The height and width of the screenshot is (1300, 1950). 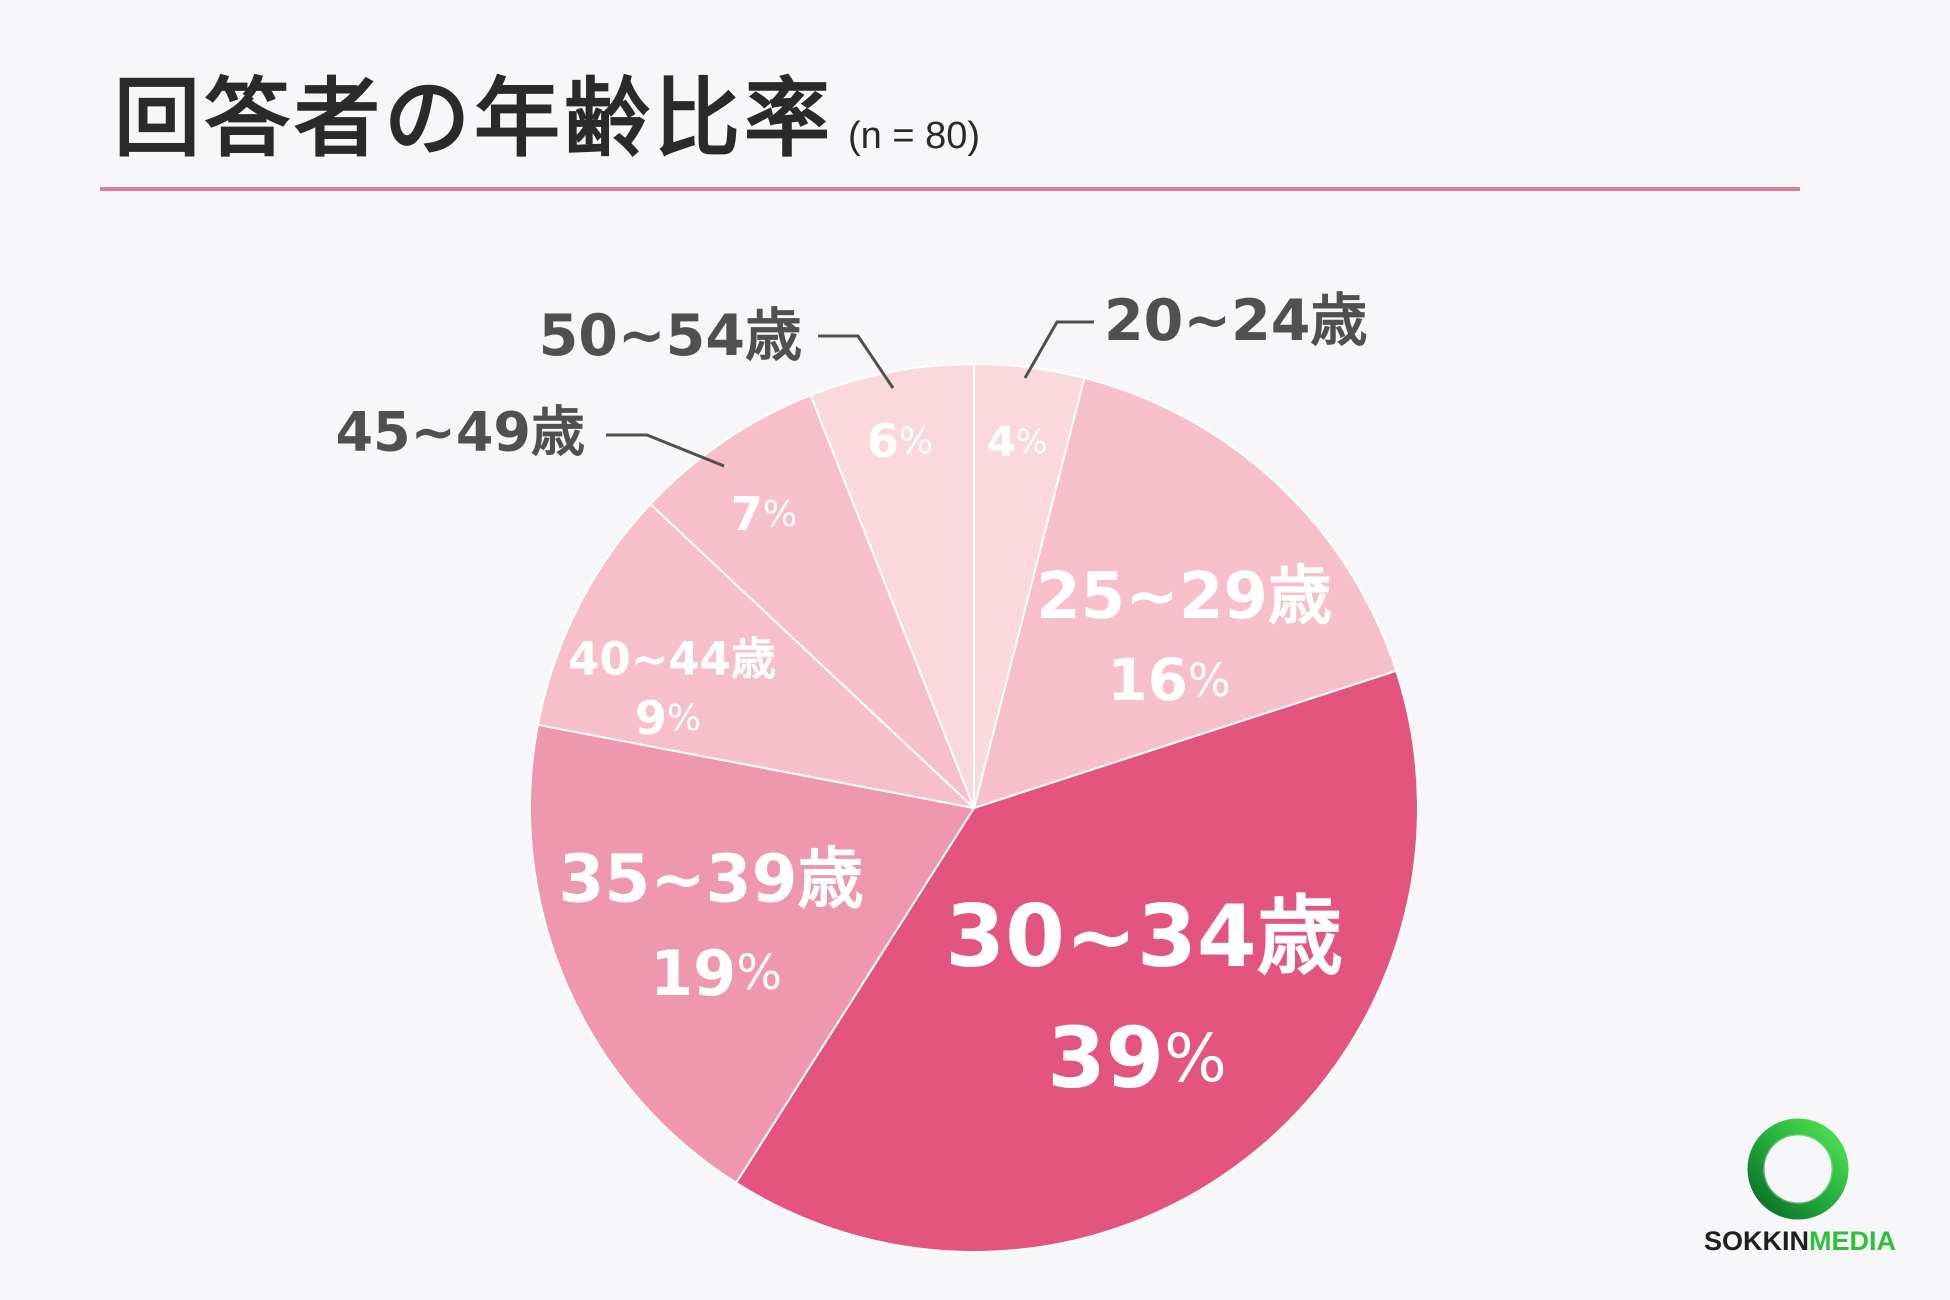 What do you see at coordinates (460, 432) in the screenshot?
I see `slice-label-45-49: 45~49歳` at bounding box center [460, 432].